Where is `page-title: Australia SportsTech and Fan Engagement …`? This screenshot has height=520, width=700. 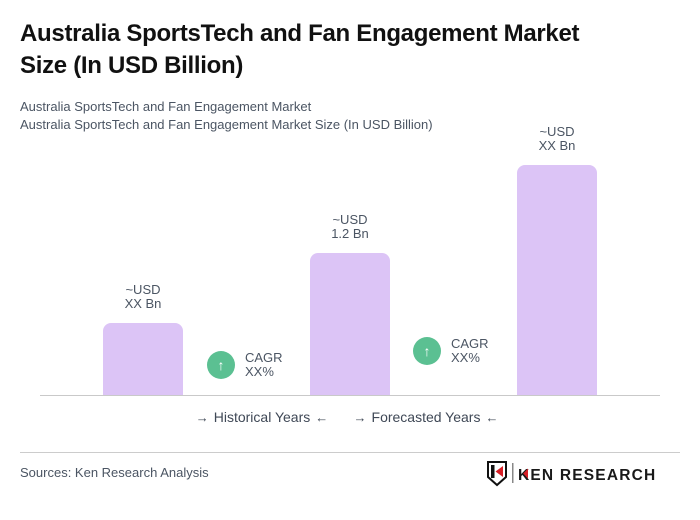
page-title: Australia SportsTech and Fan Engagement … is located at coordinates (342, 50).